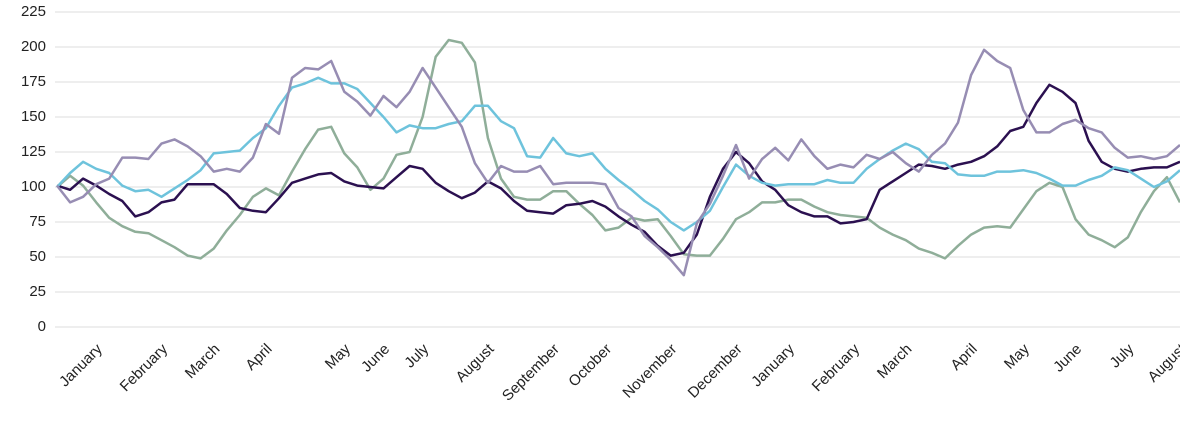 The image size is (1180, 425). I want to click on y-tick-label: 50, so click(37, 256).